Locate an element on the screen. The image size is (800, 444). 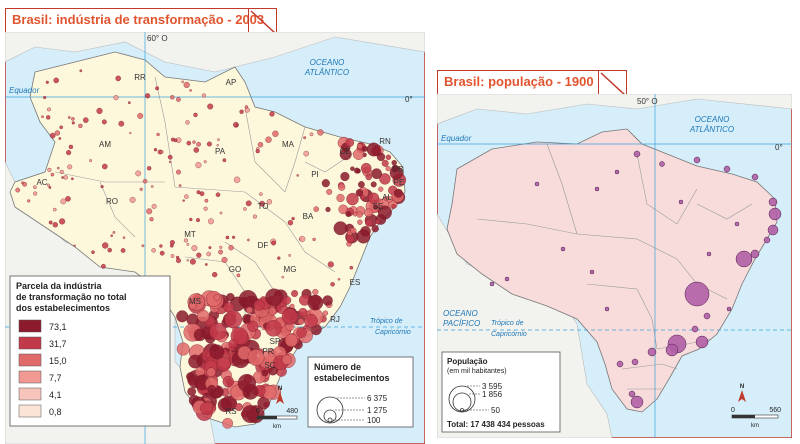
map2-scale-bar: 0 560 km is located at coordinates (756, 418).